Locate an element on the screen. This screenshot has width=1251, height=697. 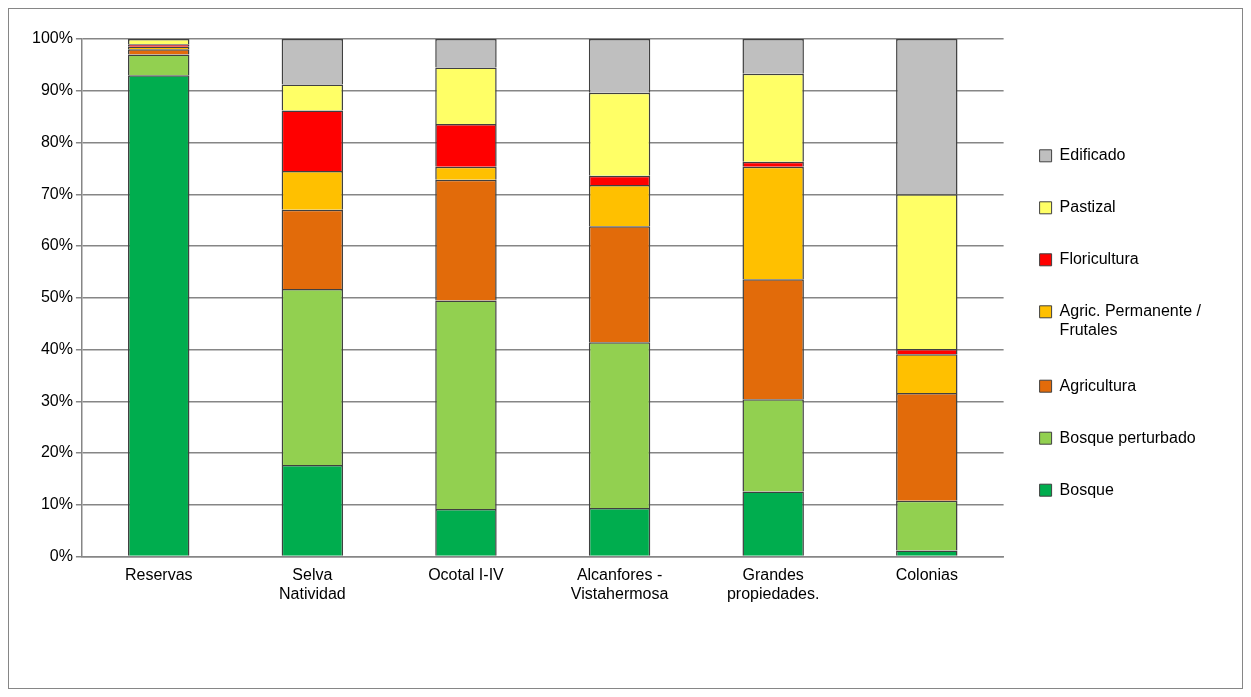
legend-label: Bosque perturbado is located at coordinates (1127, 437).